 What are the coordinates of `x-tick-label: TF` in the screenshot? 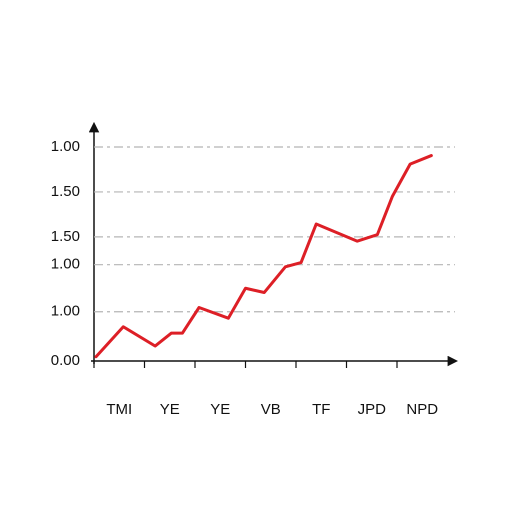 It's located at (321, 409).